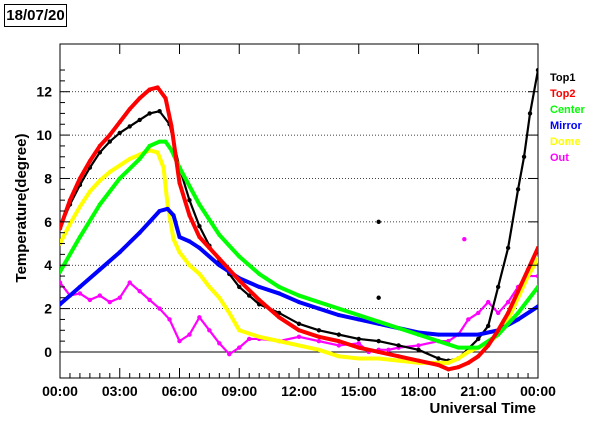  Describe the element at coordinates (299, 391) in the screenshot. I see `x-tick-label: 12:00` at that location.